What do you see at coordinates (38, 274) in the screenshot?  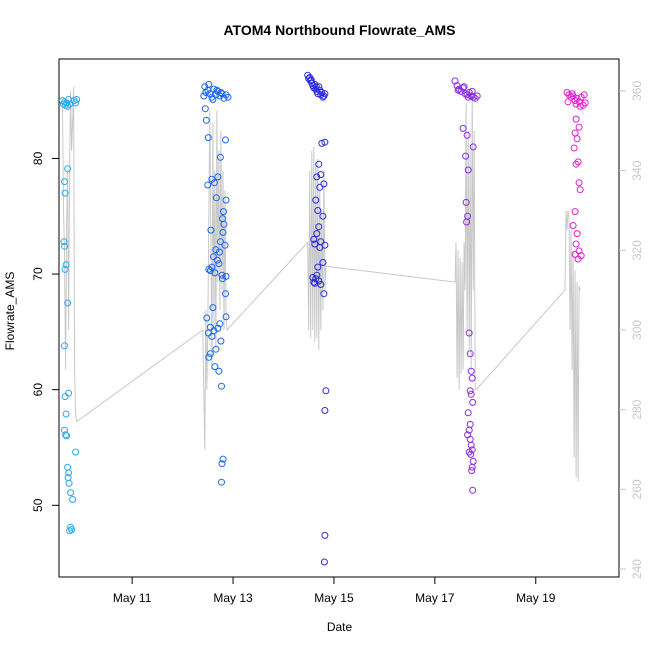 I see `y-tick-label-2: 70` at bounding box center [38, 274].